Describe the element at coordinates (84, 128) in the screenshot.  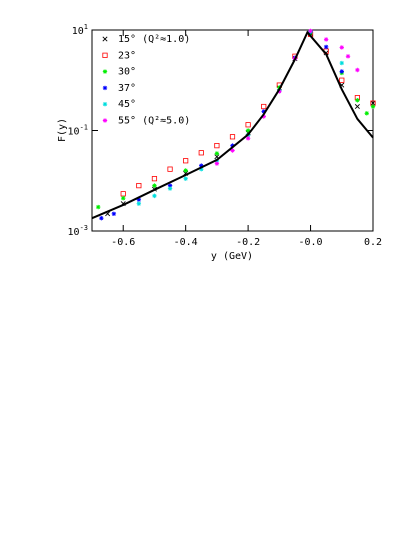
I see `y-tick-exponent: -1` at that location.